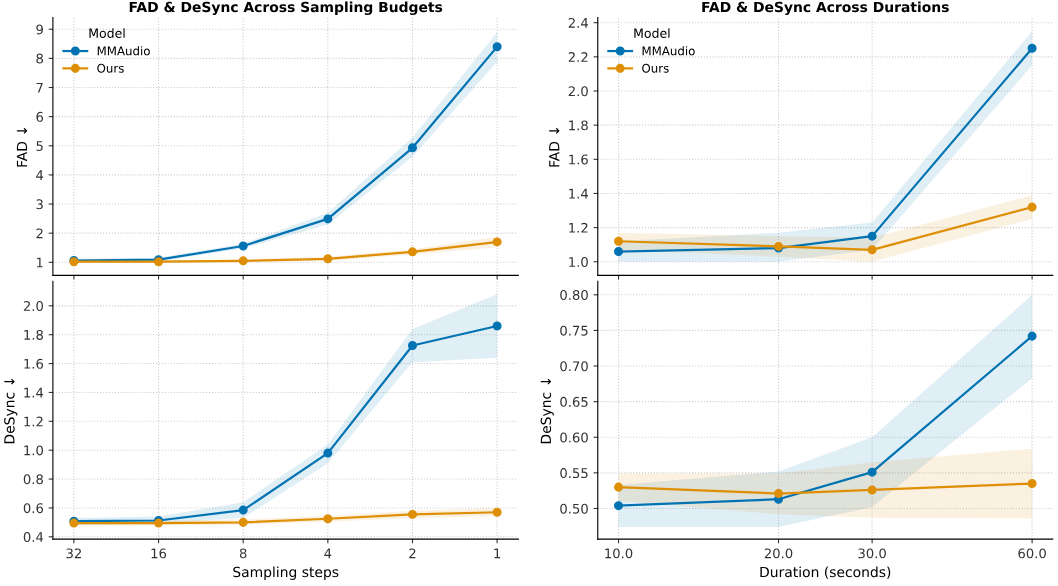 The height and width of the screenshot is (586, 1058). I want to click on y-tick-label: 3, so click(39, 204).